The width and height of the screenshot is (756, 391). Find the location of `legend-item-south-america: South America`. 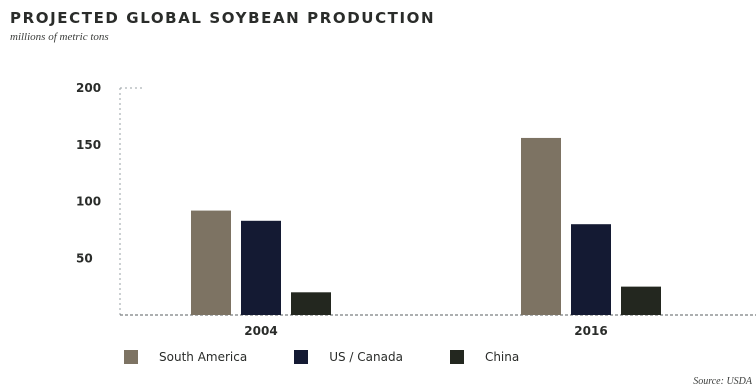

legend-item-south-america: South America is located at coordinates (185, 357).